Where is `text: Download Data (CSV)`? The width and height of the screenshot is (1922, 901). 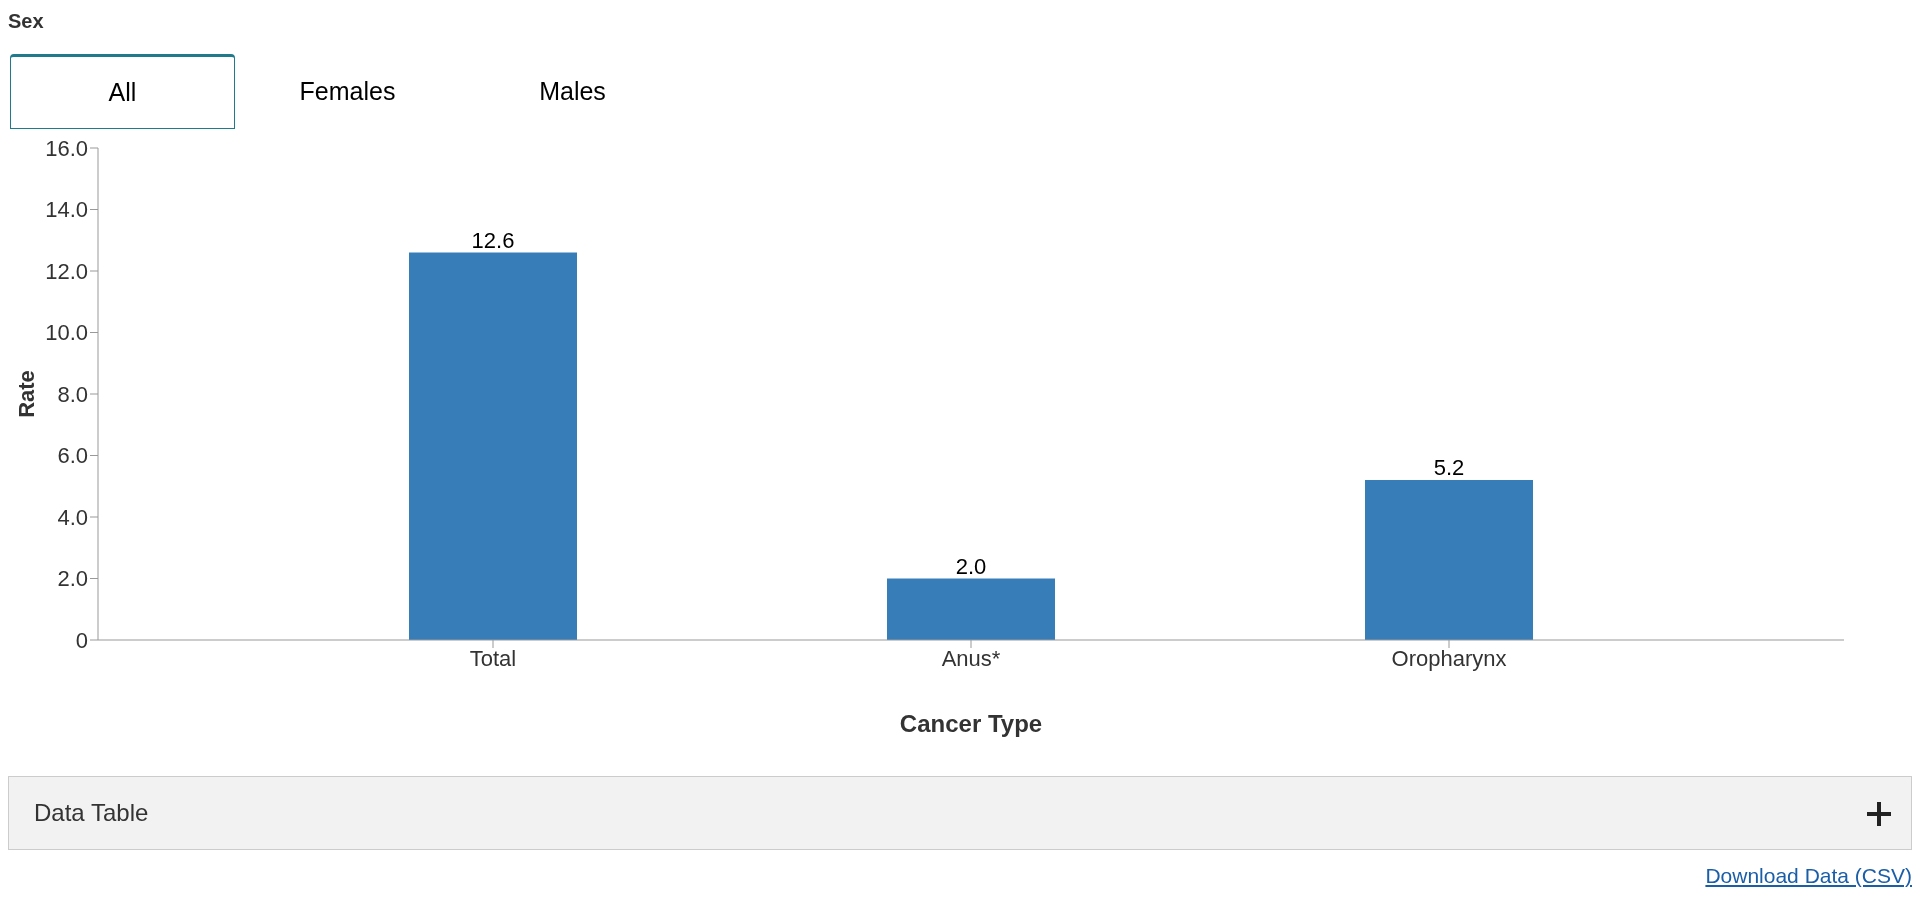
text: Download Data (CSV) is located at coordinates (1808, 876).